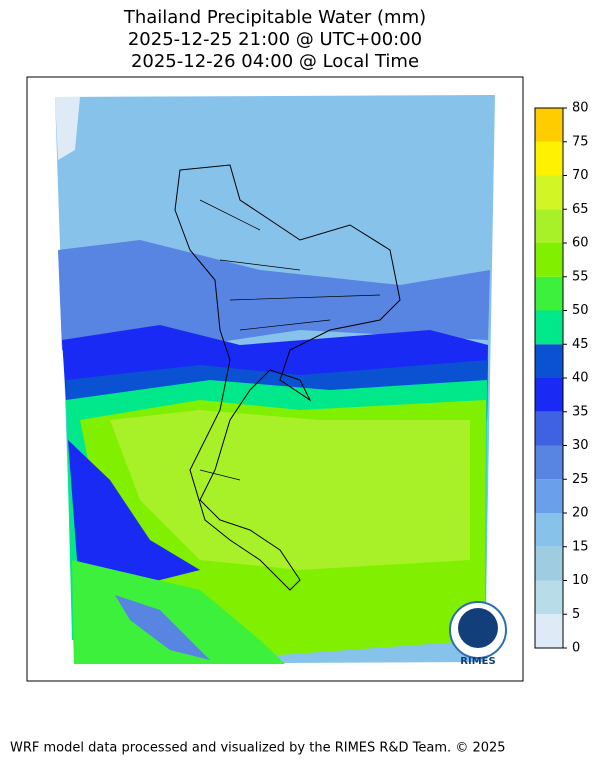  Describe the element at coordinates (580, 310) in the screenshot. I see `colorbar-tick-label: 50` at that location.